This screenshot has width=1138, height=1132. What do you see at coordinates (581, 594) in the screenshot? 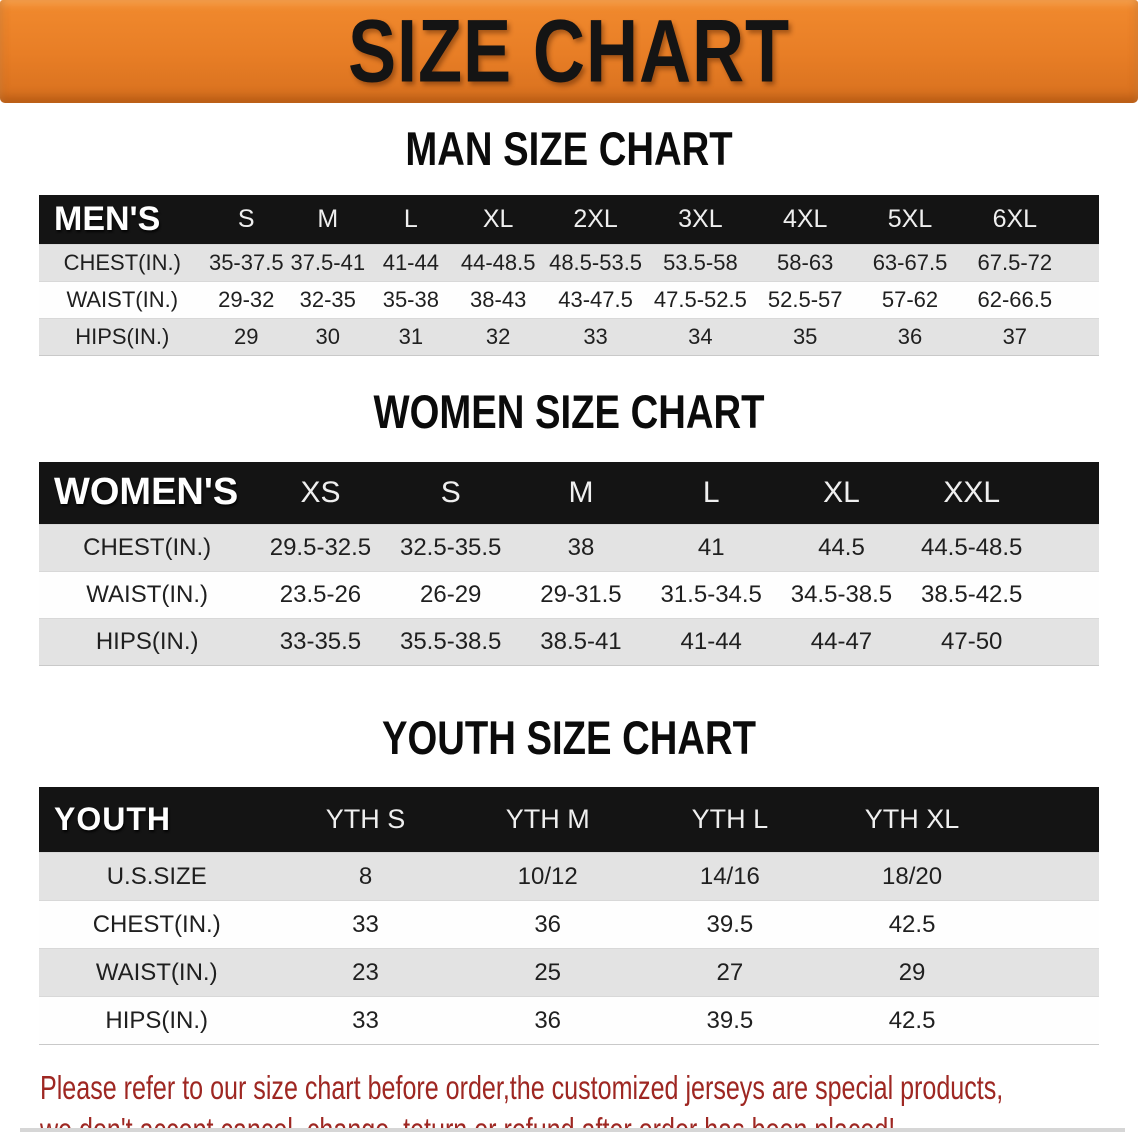
I see `value-cell: 29-31.5` at bounding box center [581, 594].